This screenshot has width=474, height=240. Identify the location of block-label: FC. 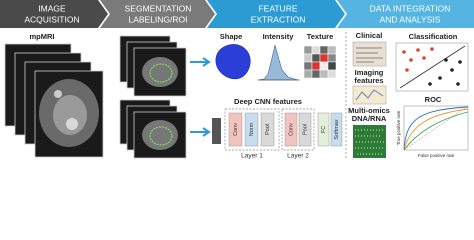
(324, 129).